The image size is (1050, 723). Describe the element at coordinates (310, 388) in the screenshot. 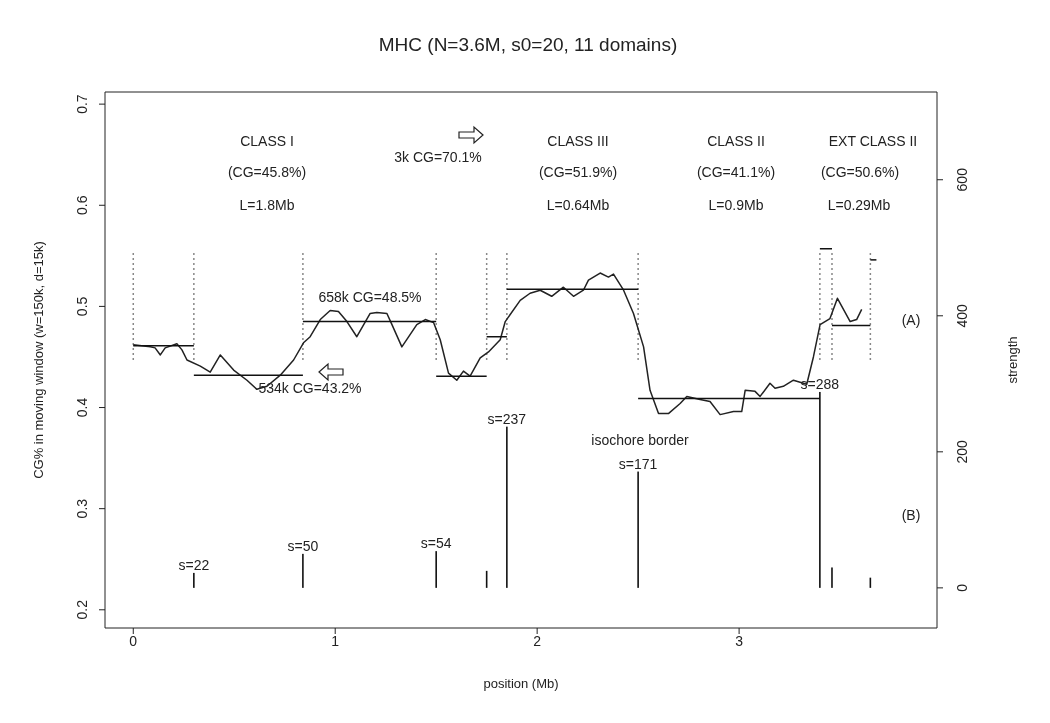

I see `annotation: 534k CG=43.2%` at that location.